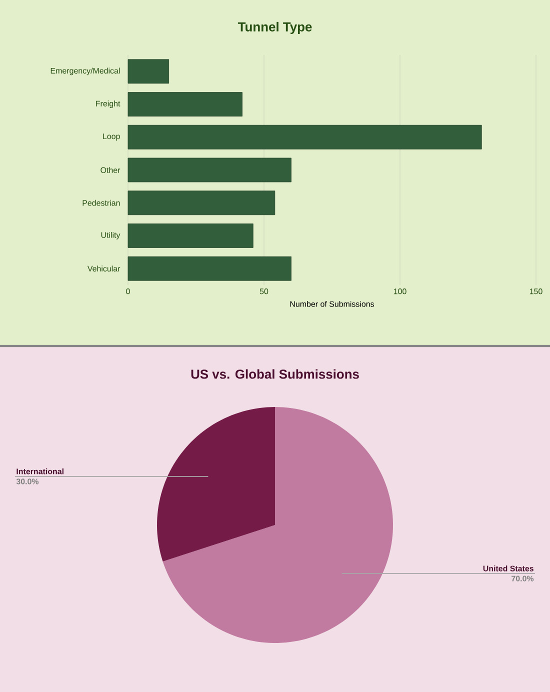  Describe the element at coordinates (275, 374) in the screenshot. I see `chart-title: US vs. Global Submissions` at that location.